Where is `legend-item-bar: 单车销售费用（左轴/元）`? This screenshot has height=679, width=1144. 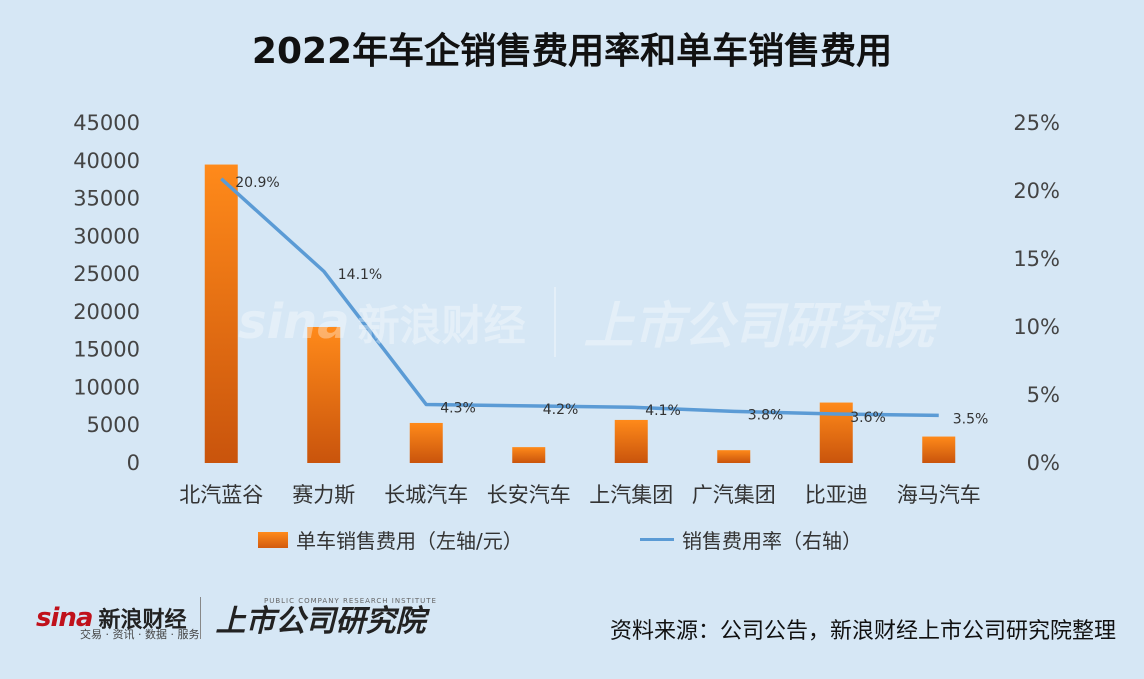 legend-item-bar: 单车销售费用（左轴/元） is located at coordinates (390, 539).